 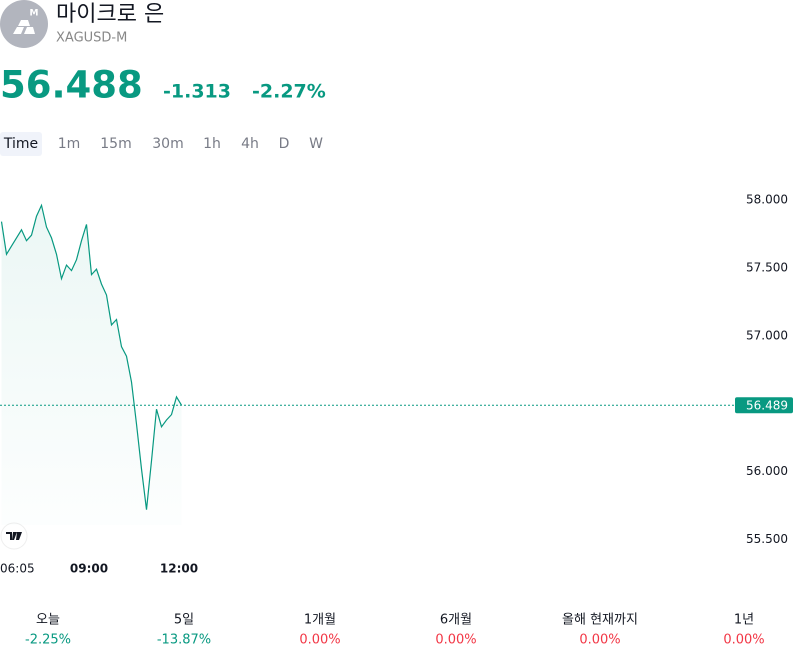 I want to click on y-tick-label: 58.000, so click(x=767, y=199).